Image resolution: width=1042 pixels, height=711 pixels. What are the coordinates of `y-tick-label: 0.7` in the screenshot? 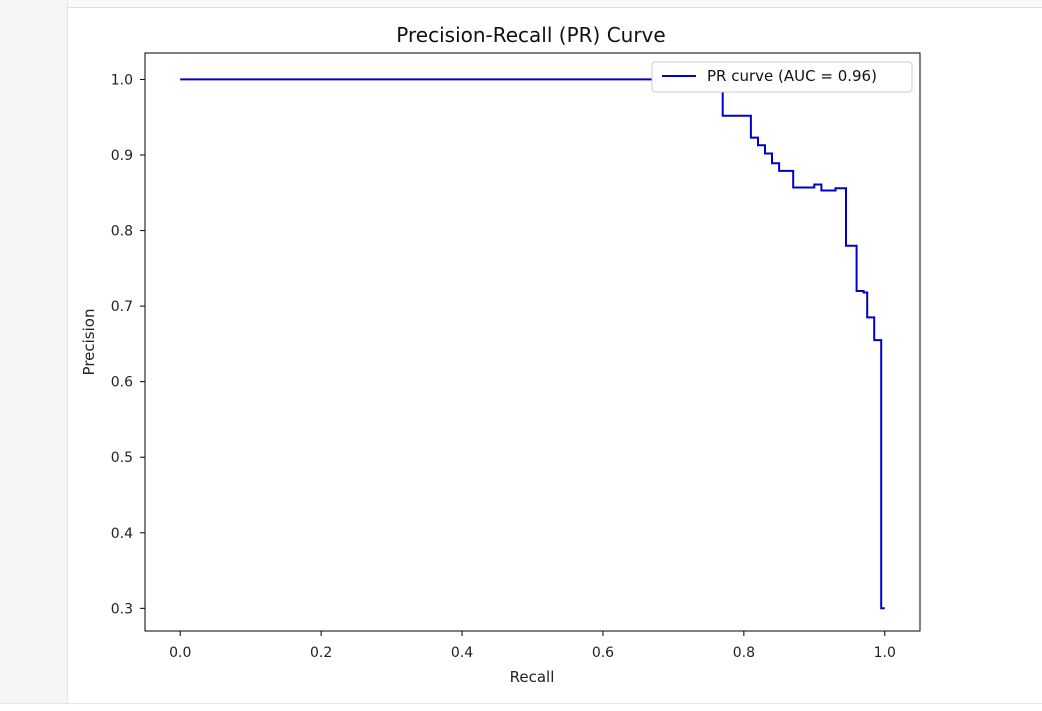 It's located at (122, 307).